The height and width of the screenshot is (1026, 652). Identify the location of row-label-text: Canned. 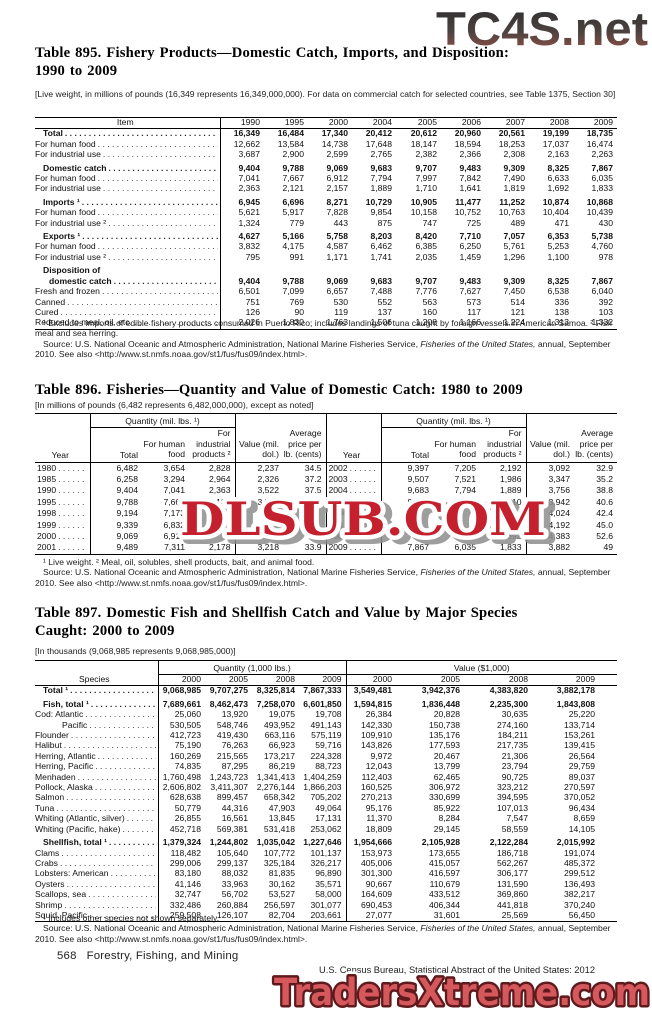
(50, 302).